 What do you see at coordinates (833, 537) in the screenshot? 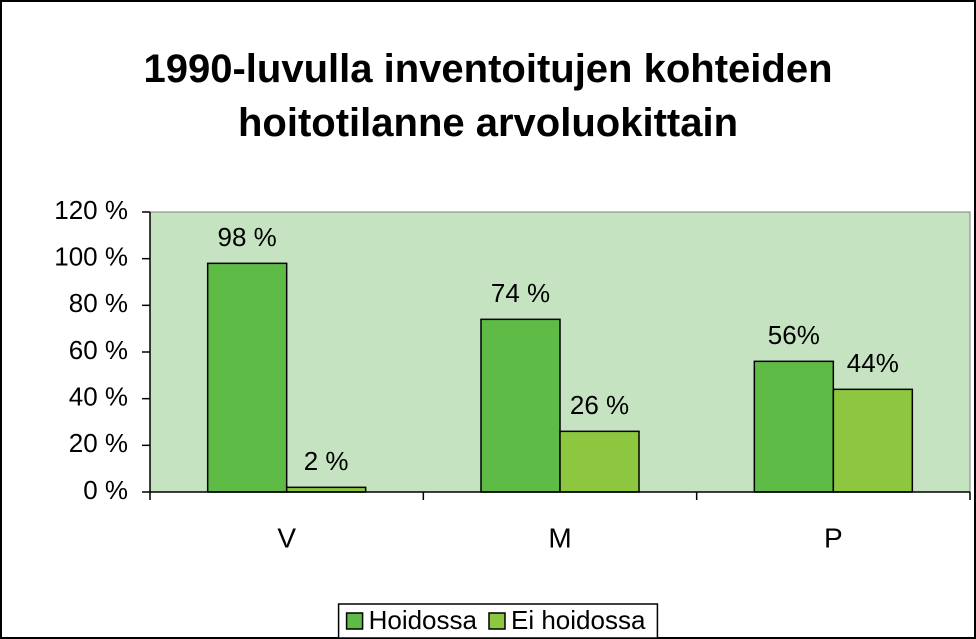
I see `x-tick-label: P` at bounding box center [833, 537].